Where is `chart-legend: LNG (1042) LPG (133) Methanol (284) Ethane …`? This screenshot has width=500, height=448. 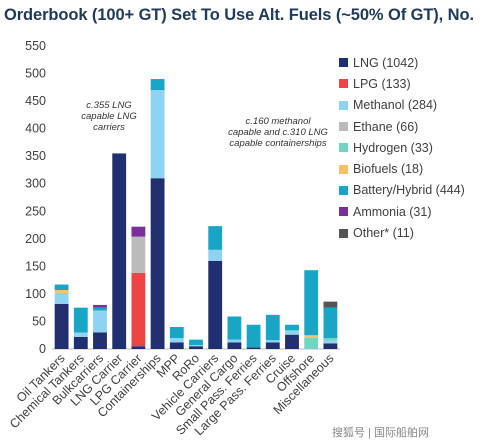 chart-legend: LNG (1042) LPG (133) Methanol (284) Ethane … is located at coordinates (419, 148).